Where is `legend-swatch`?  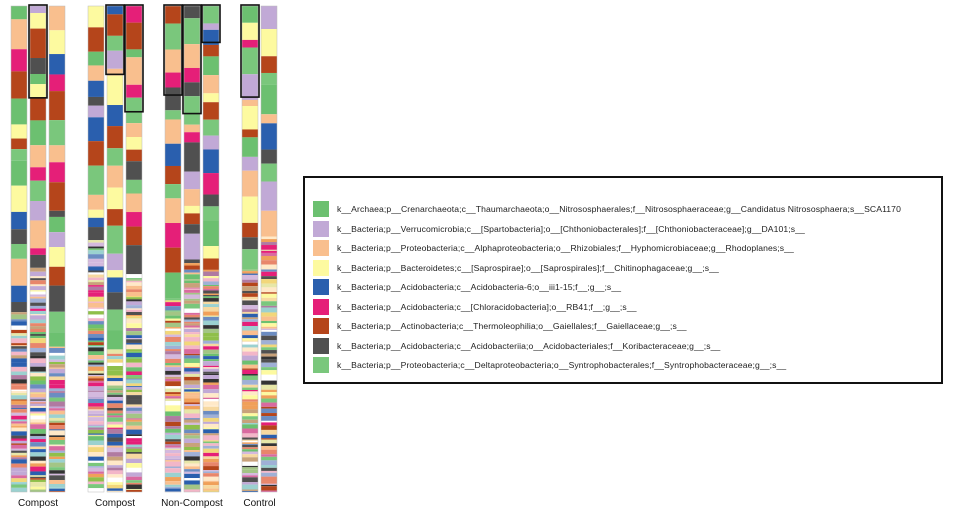 legend-swatch is located at coordinates (321, 326).